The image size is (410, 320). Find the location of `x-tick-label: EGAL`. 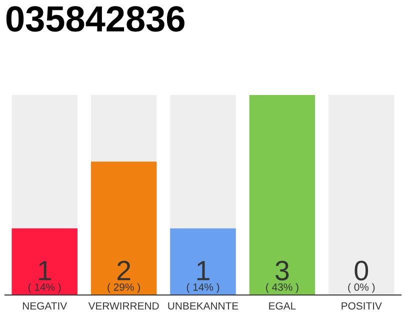

x-tick-label: EGAL is located at coordinates (282, 306).